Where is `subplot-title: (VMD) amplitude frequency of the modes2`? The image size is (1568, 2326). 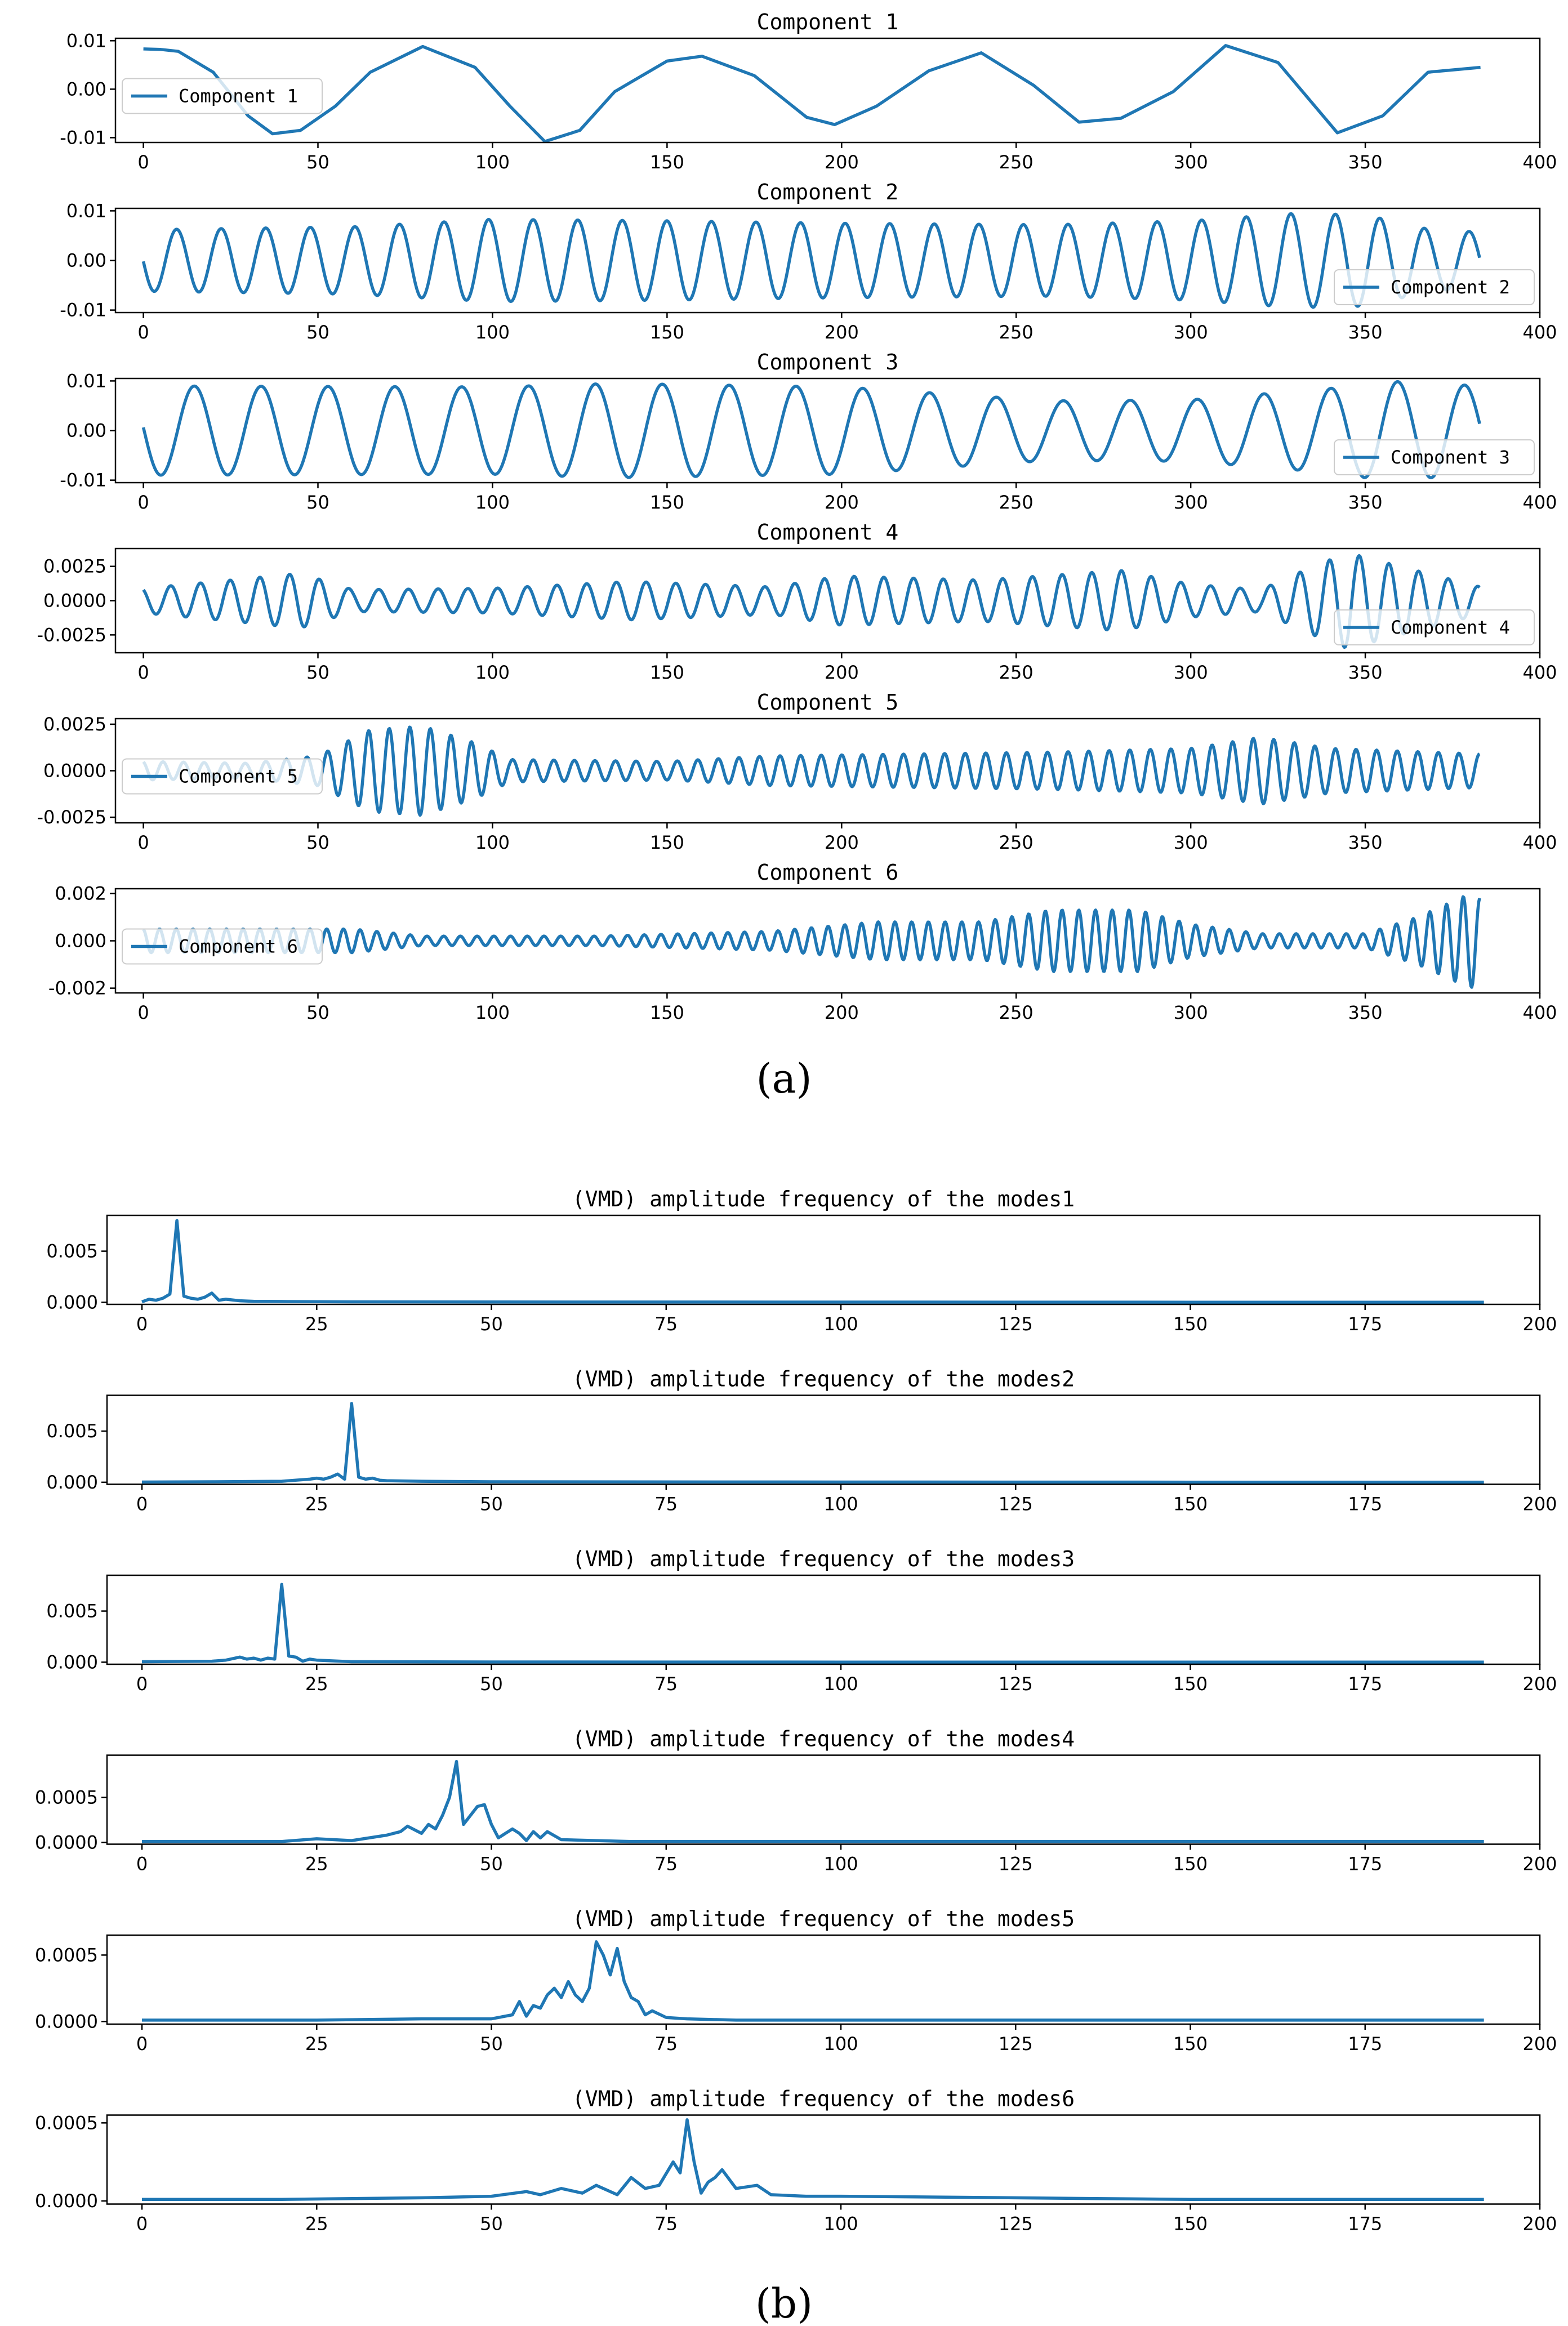 subplot-title: (VMD) amplitude frequency of the modes2 is located at coordinates (823, 1379).